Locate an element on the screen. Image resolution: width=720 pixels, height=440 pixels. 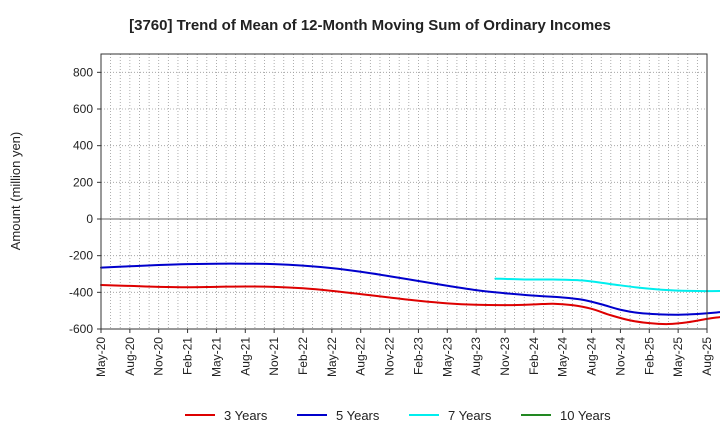
series-line-5-years is located at coordinates (410, 289).